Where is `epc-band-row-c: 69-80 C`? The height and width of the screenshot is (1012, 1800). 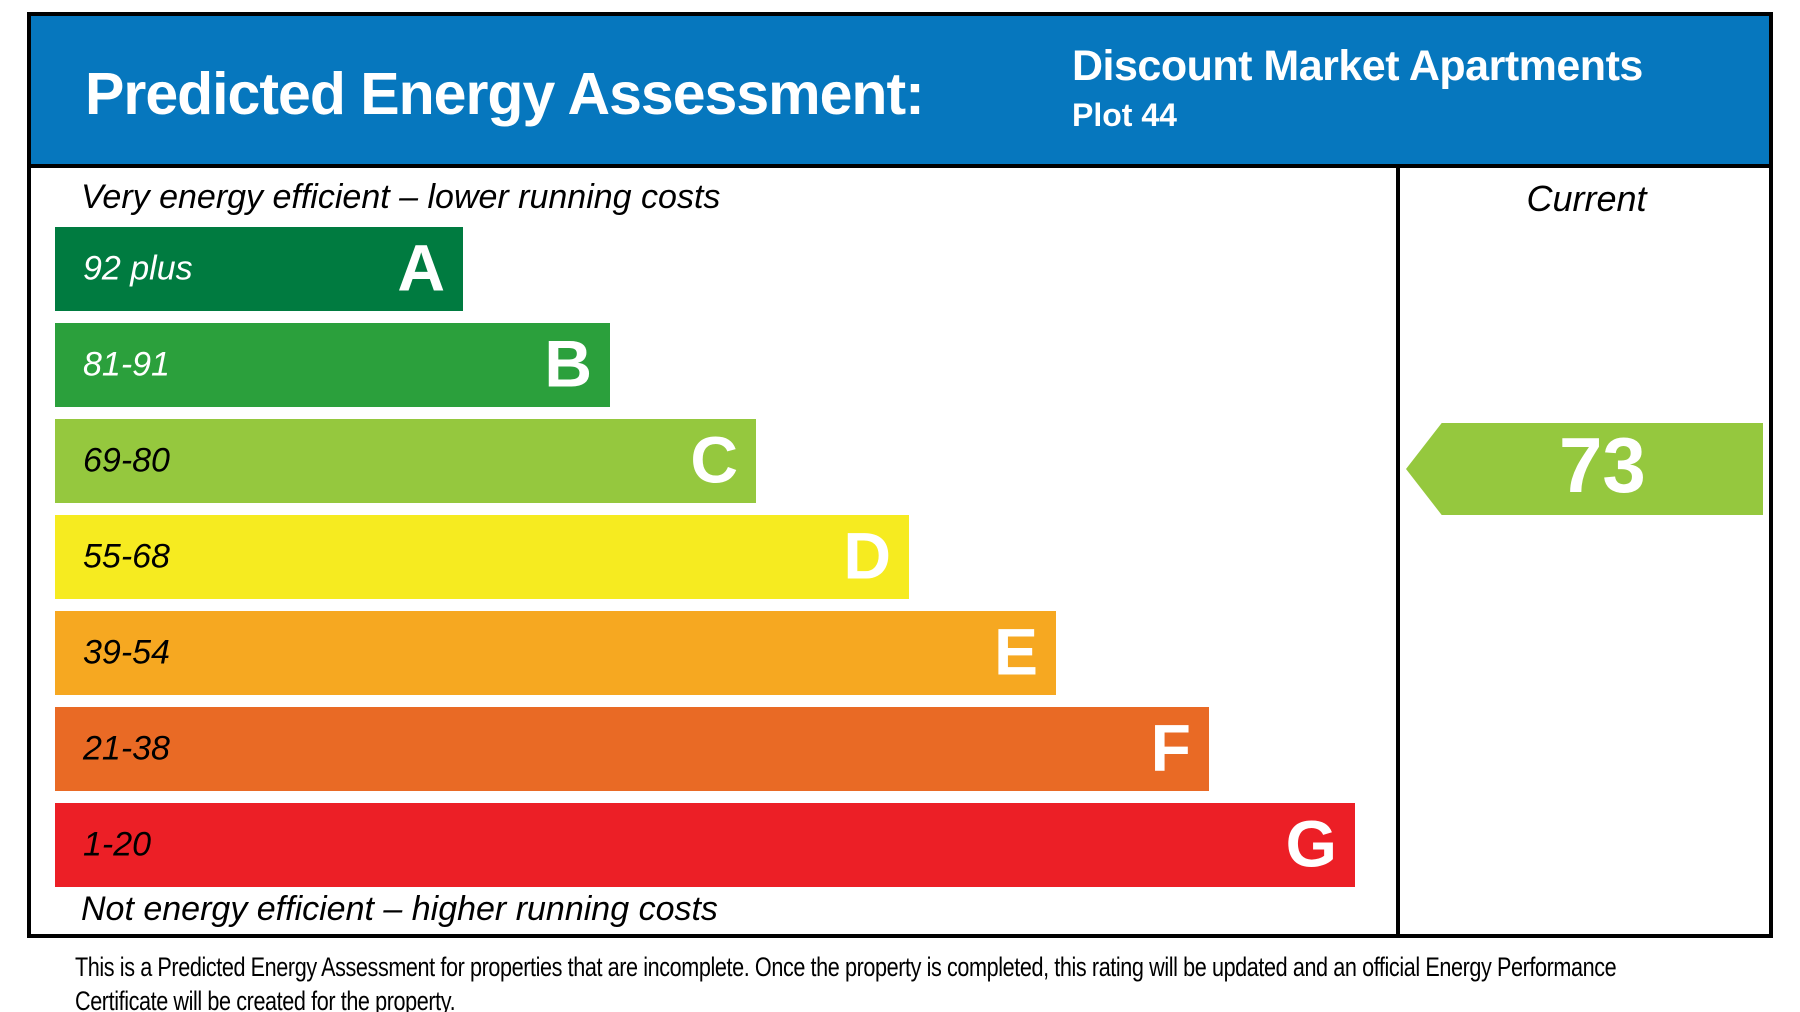 epc-band-row-c: 69-80 C is located at coordinates (405, 461).